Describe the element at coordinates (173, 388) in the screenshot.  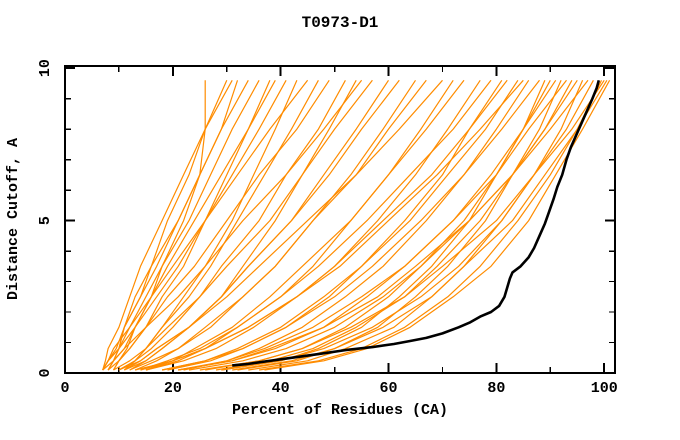
I see `x-tick-label: 20` at that location.